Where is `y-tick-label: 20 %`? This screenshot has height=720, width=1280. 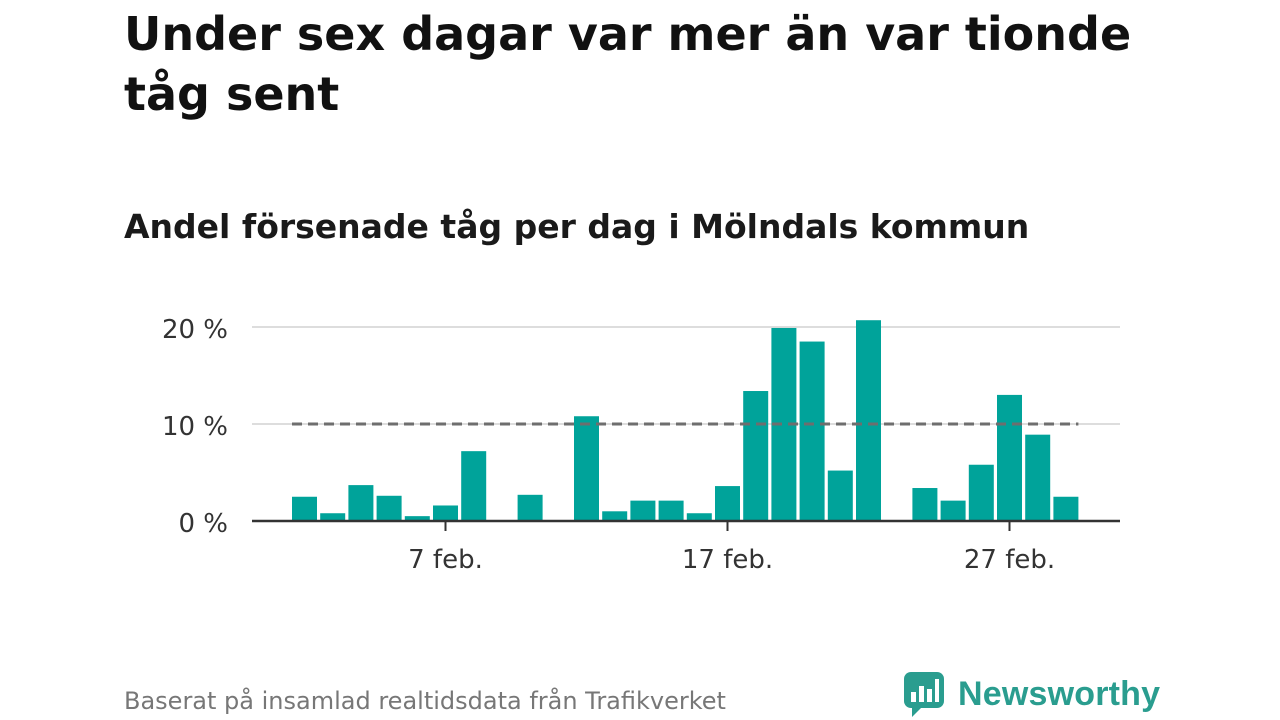
y-tick-label: 20 % is located at coordinates (195, 330).